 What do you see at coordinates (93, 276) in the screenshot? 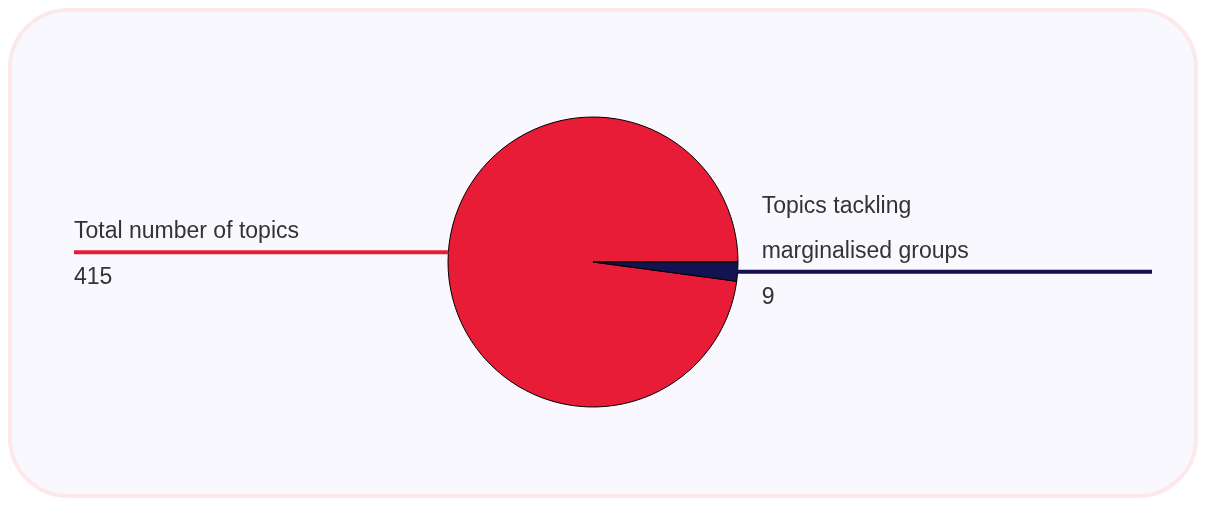
I see `data-label: 415` at bounding box center [93, 276].